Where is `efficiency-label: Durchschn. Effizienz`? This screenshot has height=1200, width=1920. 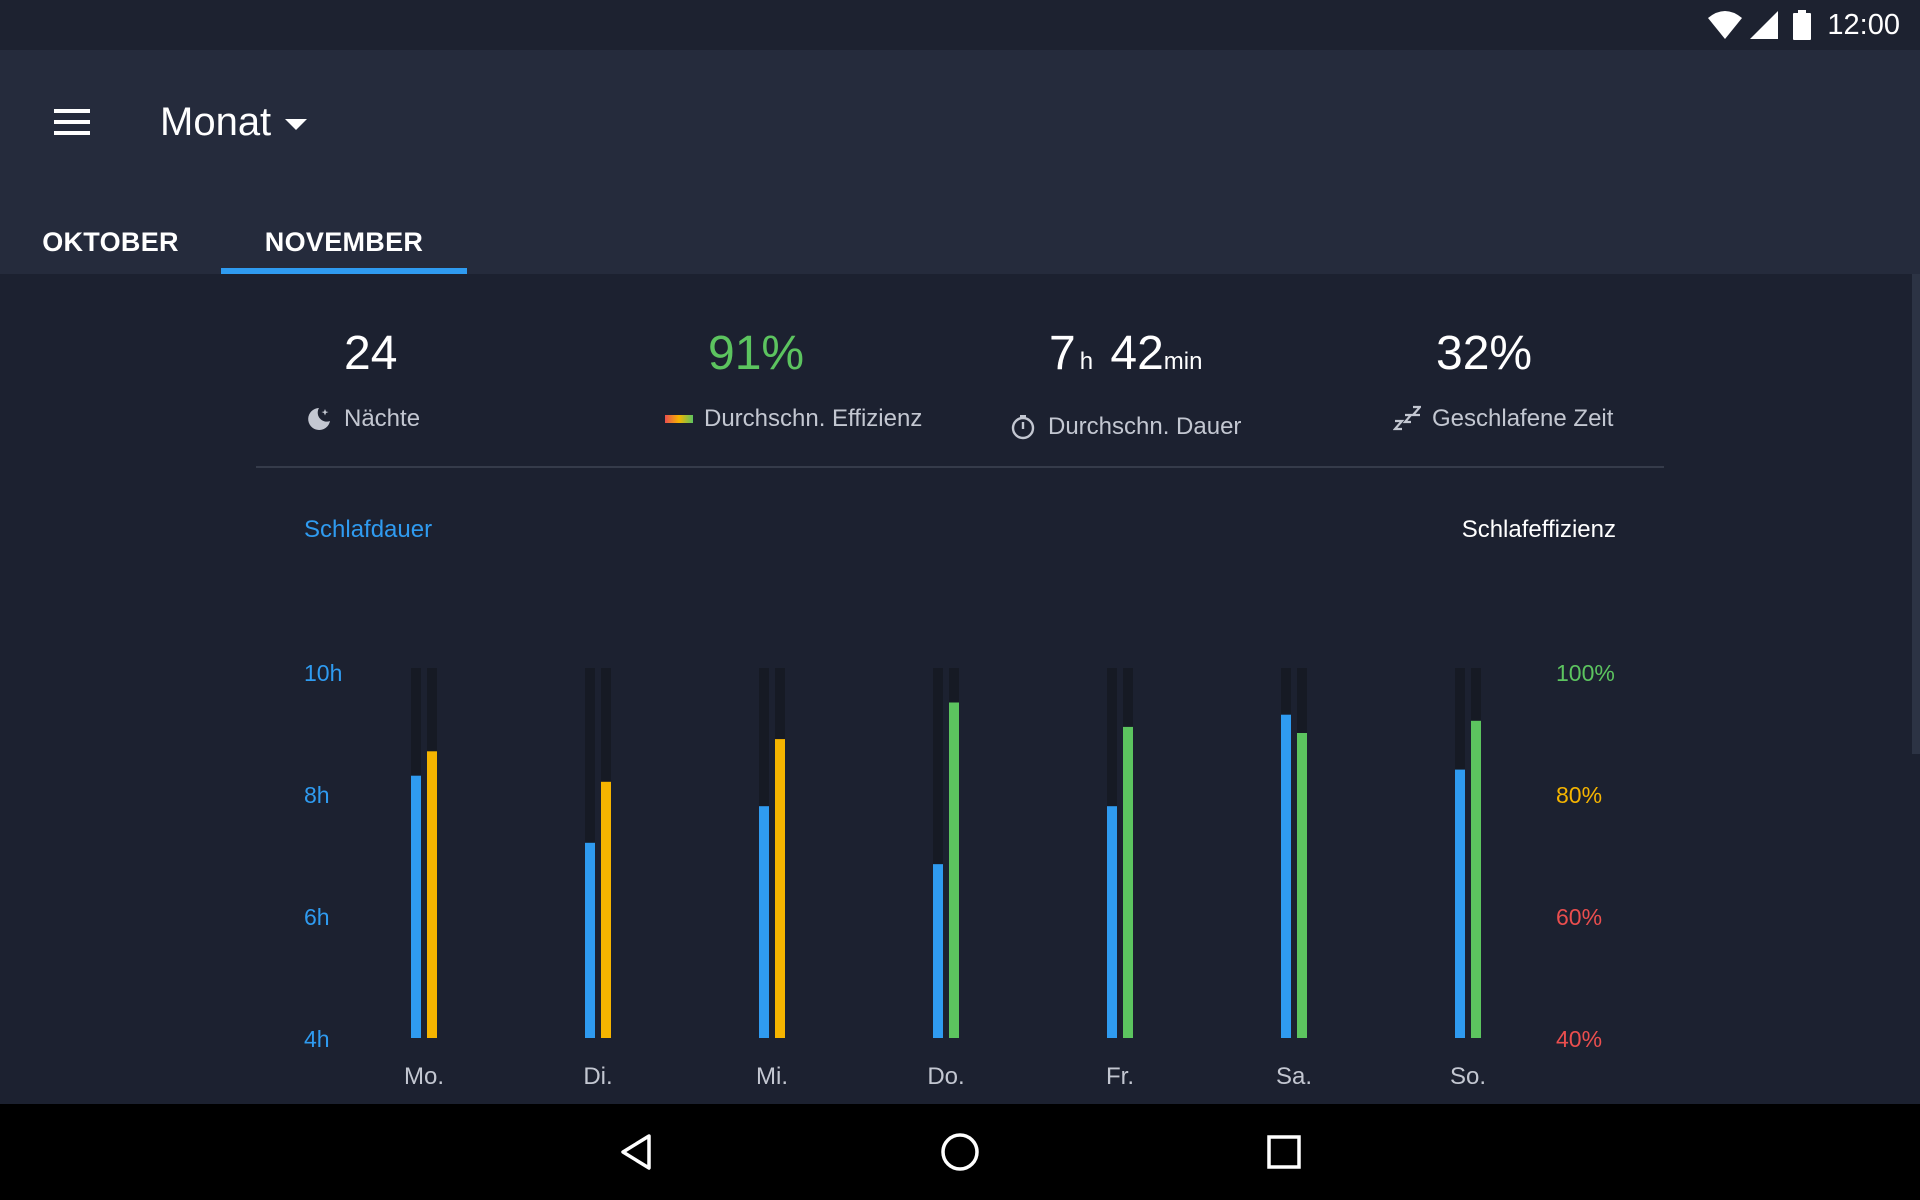 efficiency-label: Durchschn. Effizienz is located at coordinates (813, 418).